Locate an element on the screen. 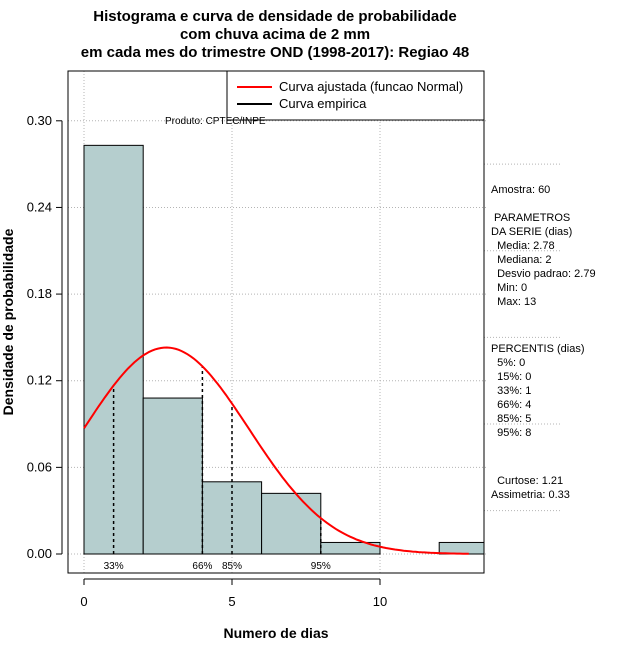  x-tick-label-0: 0 is located at coordinates (83, 601).